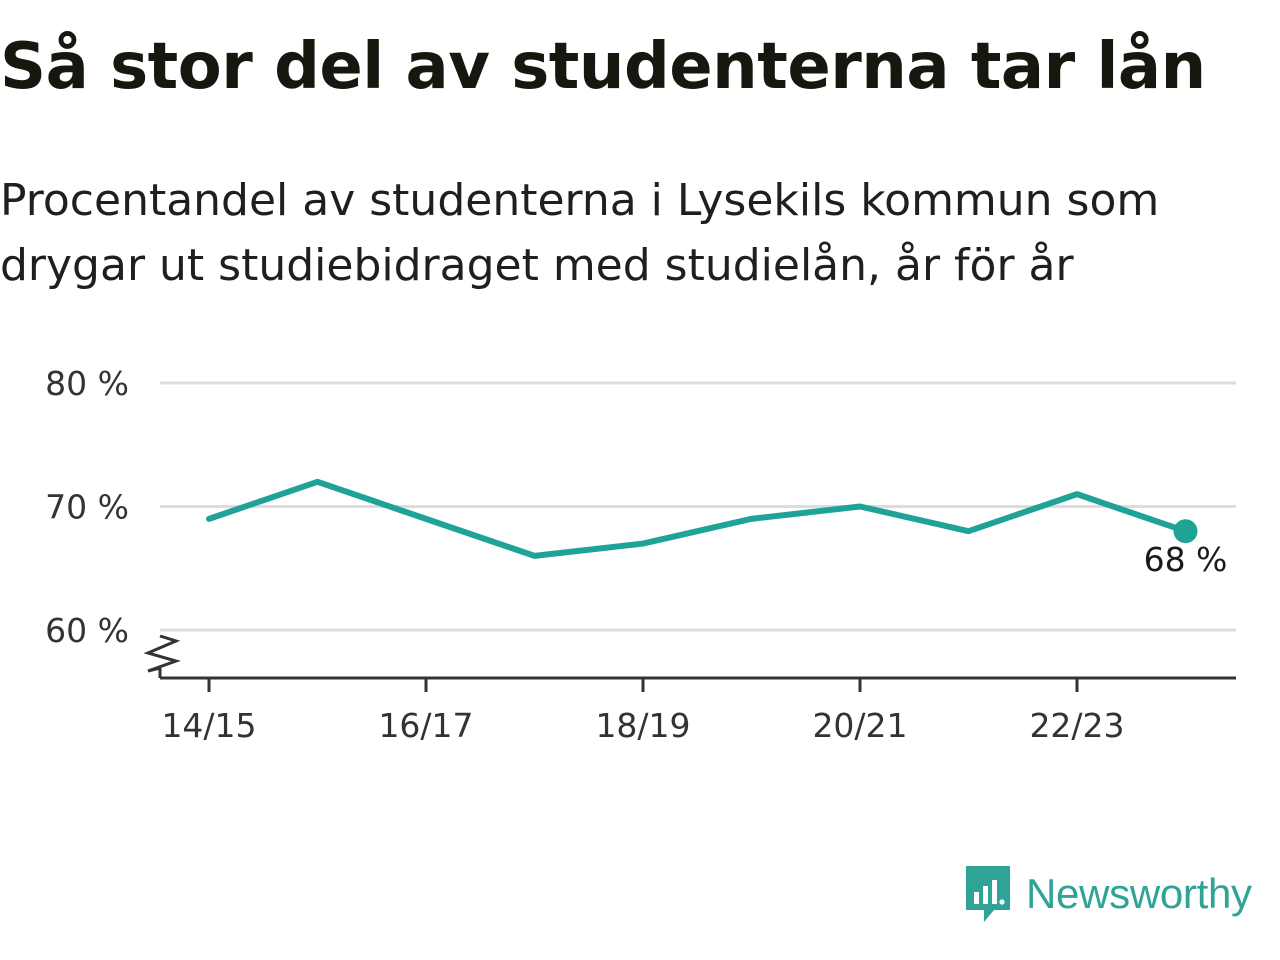  I want to click on x-tick-label: 14/15, so click(208, 725).